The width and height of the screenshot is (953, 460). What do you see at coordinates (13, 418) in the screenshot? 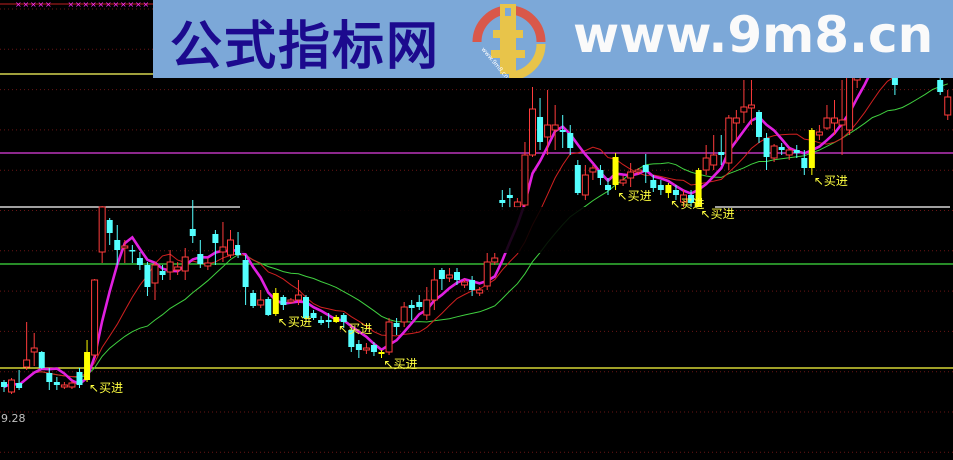
I see `price-label: 9.28` at bounding box center [13, 418].